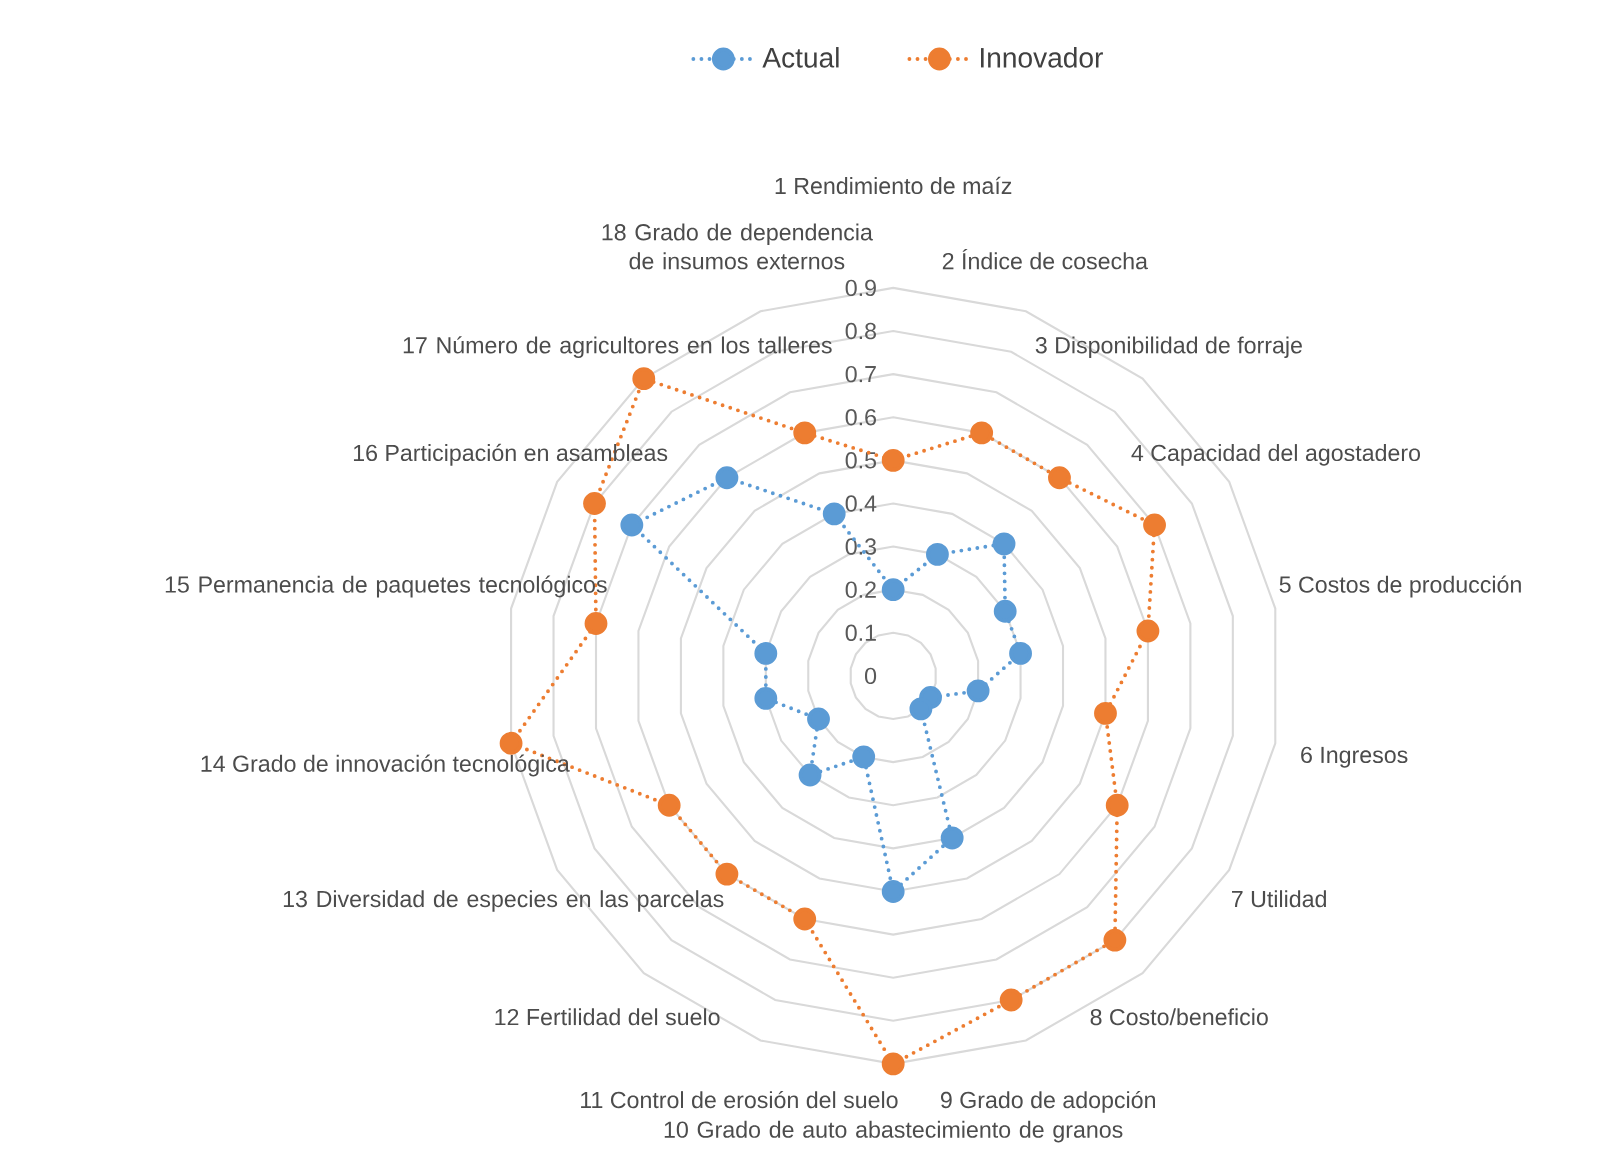 Image resolution: width=1604 pixels, height=1152 pixels. I want to click on y-tick-label: 0.9, so click(860, 288).